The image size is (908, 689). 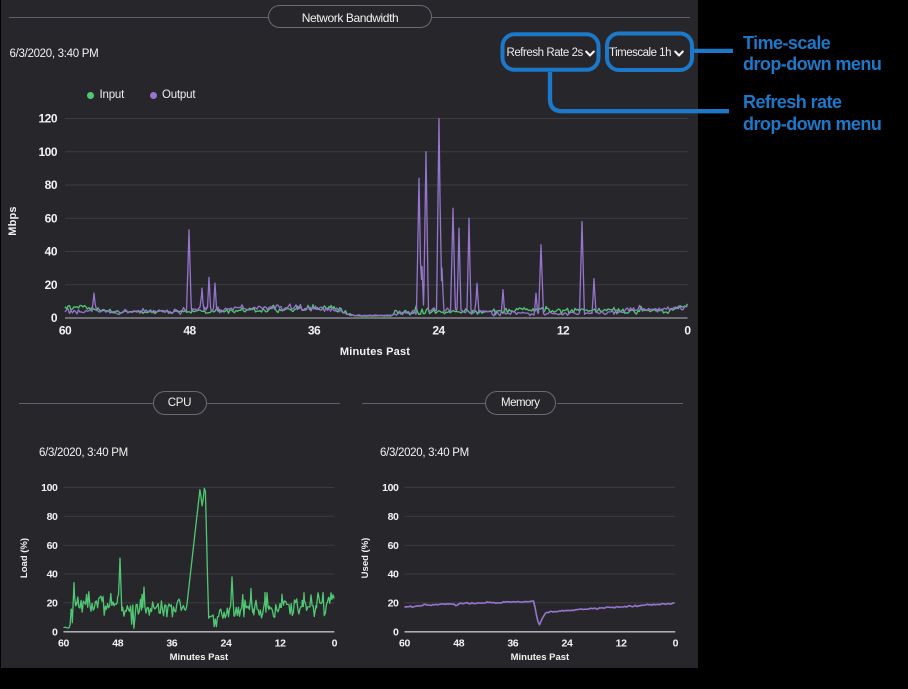 I want to click on svg-text: 120, so click(x=47, y=119).